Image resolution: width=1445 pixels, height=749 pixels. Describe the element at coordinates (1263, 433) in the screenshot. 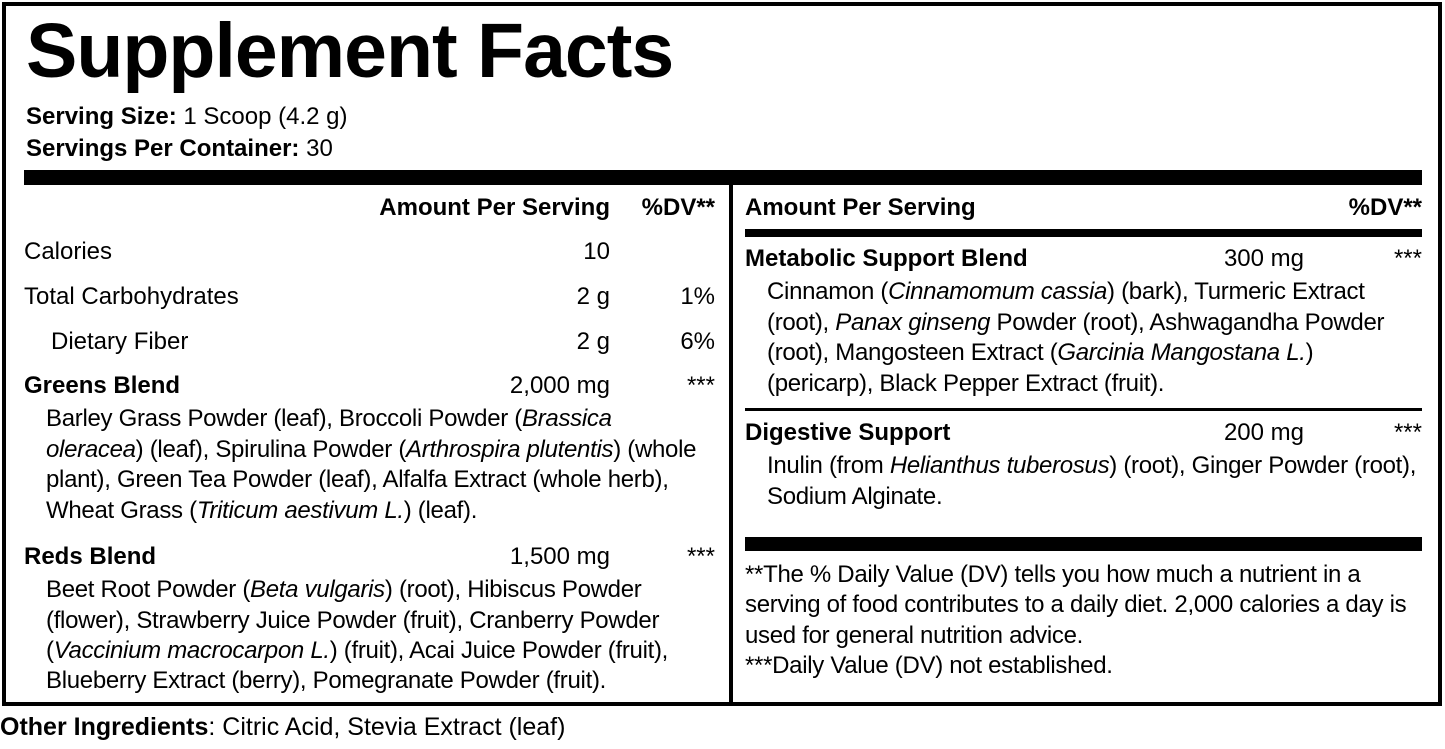

I see `blend-amount: 200 mg` at that location.